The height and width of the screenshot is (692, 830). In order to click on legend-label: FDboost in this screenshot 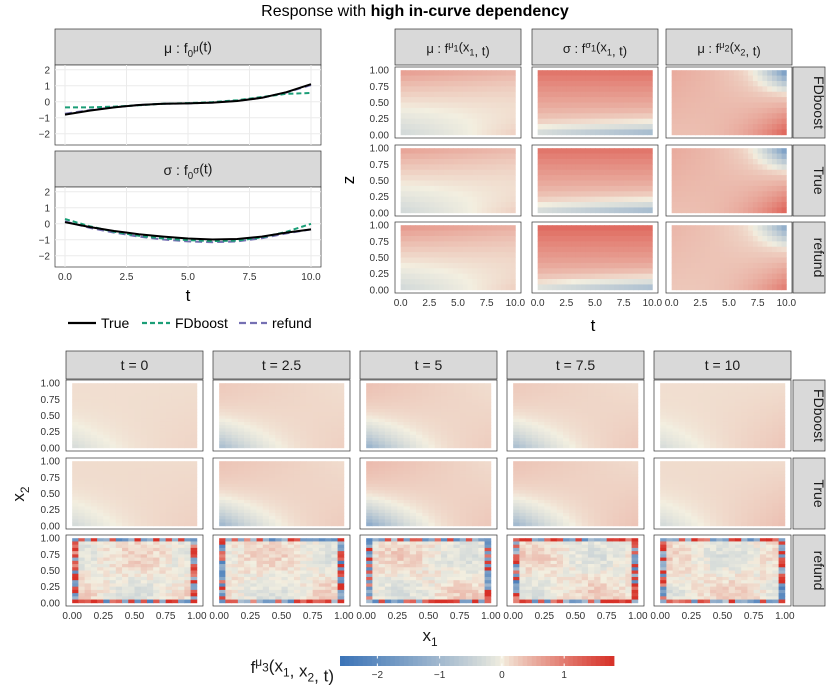, I will do `click(201, 323)`.